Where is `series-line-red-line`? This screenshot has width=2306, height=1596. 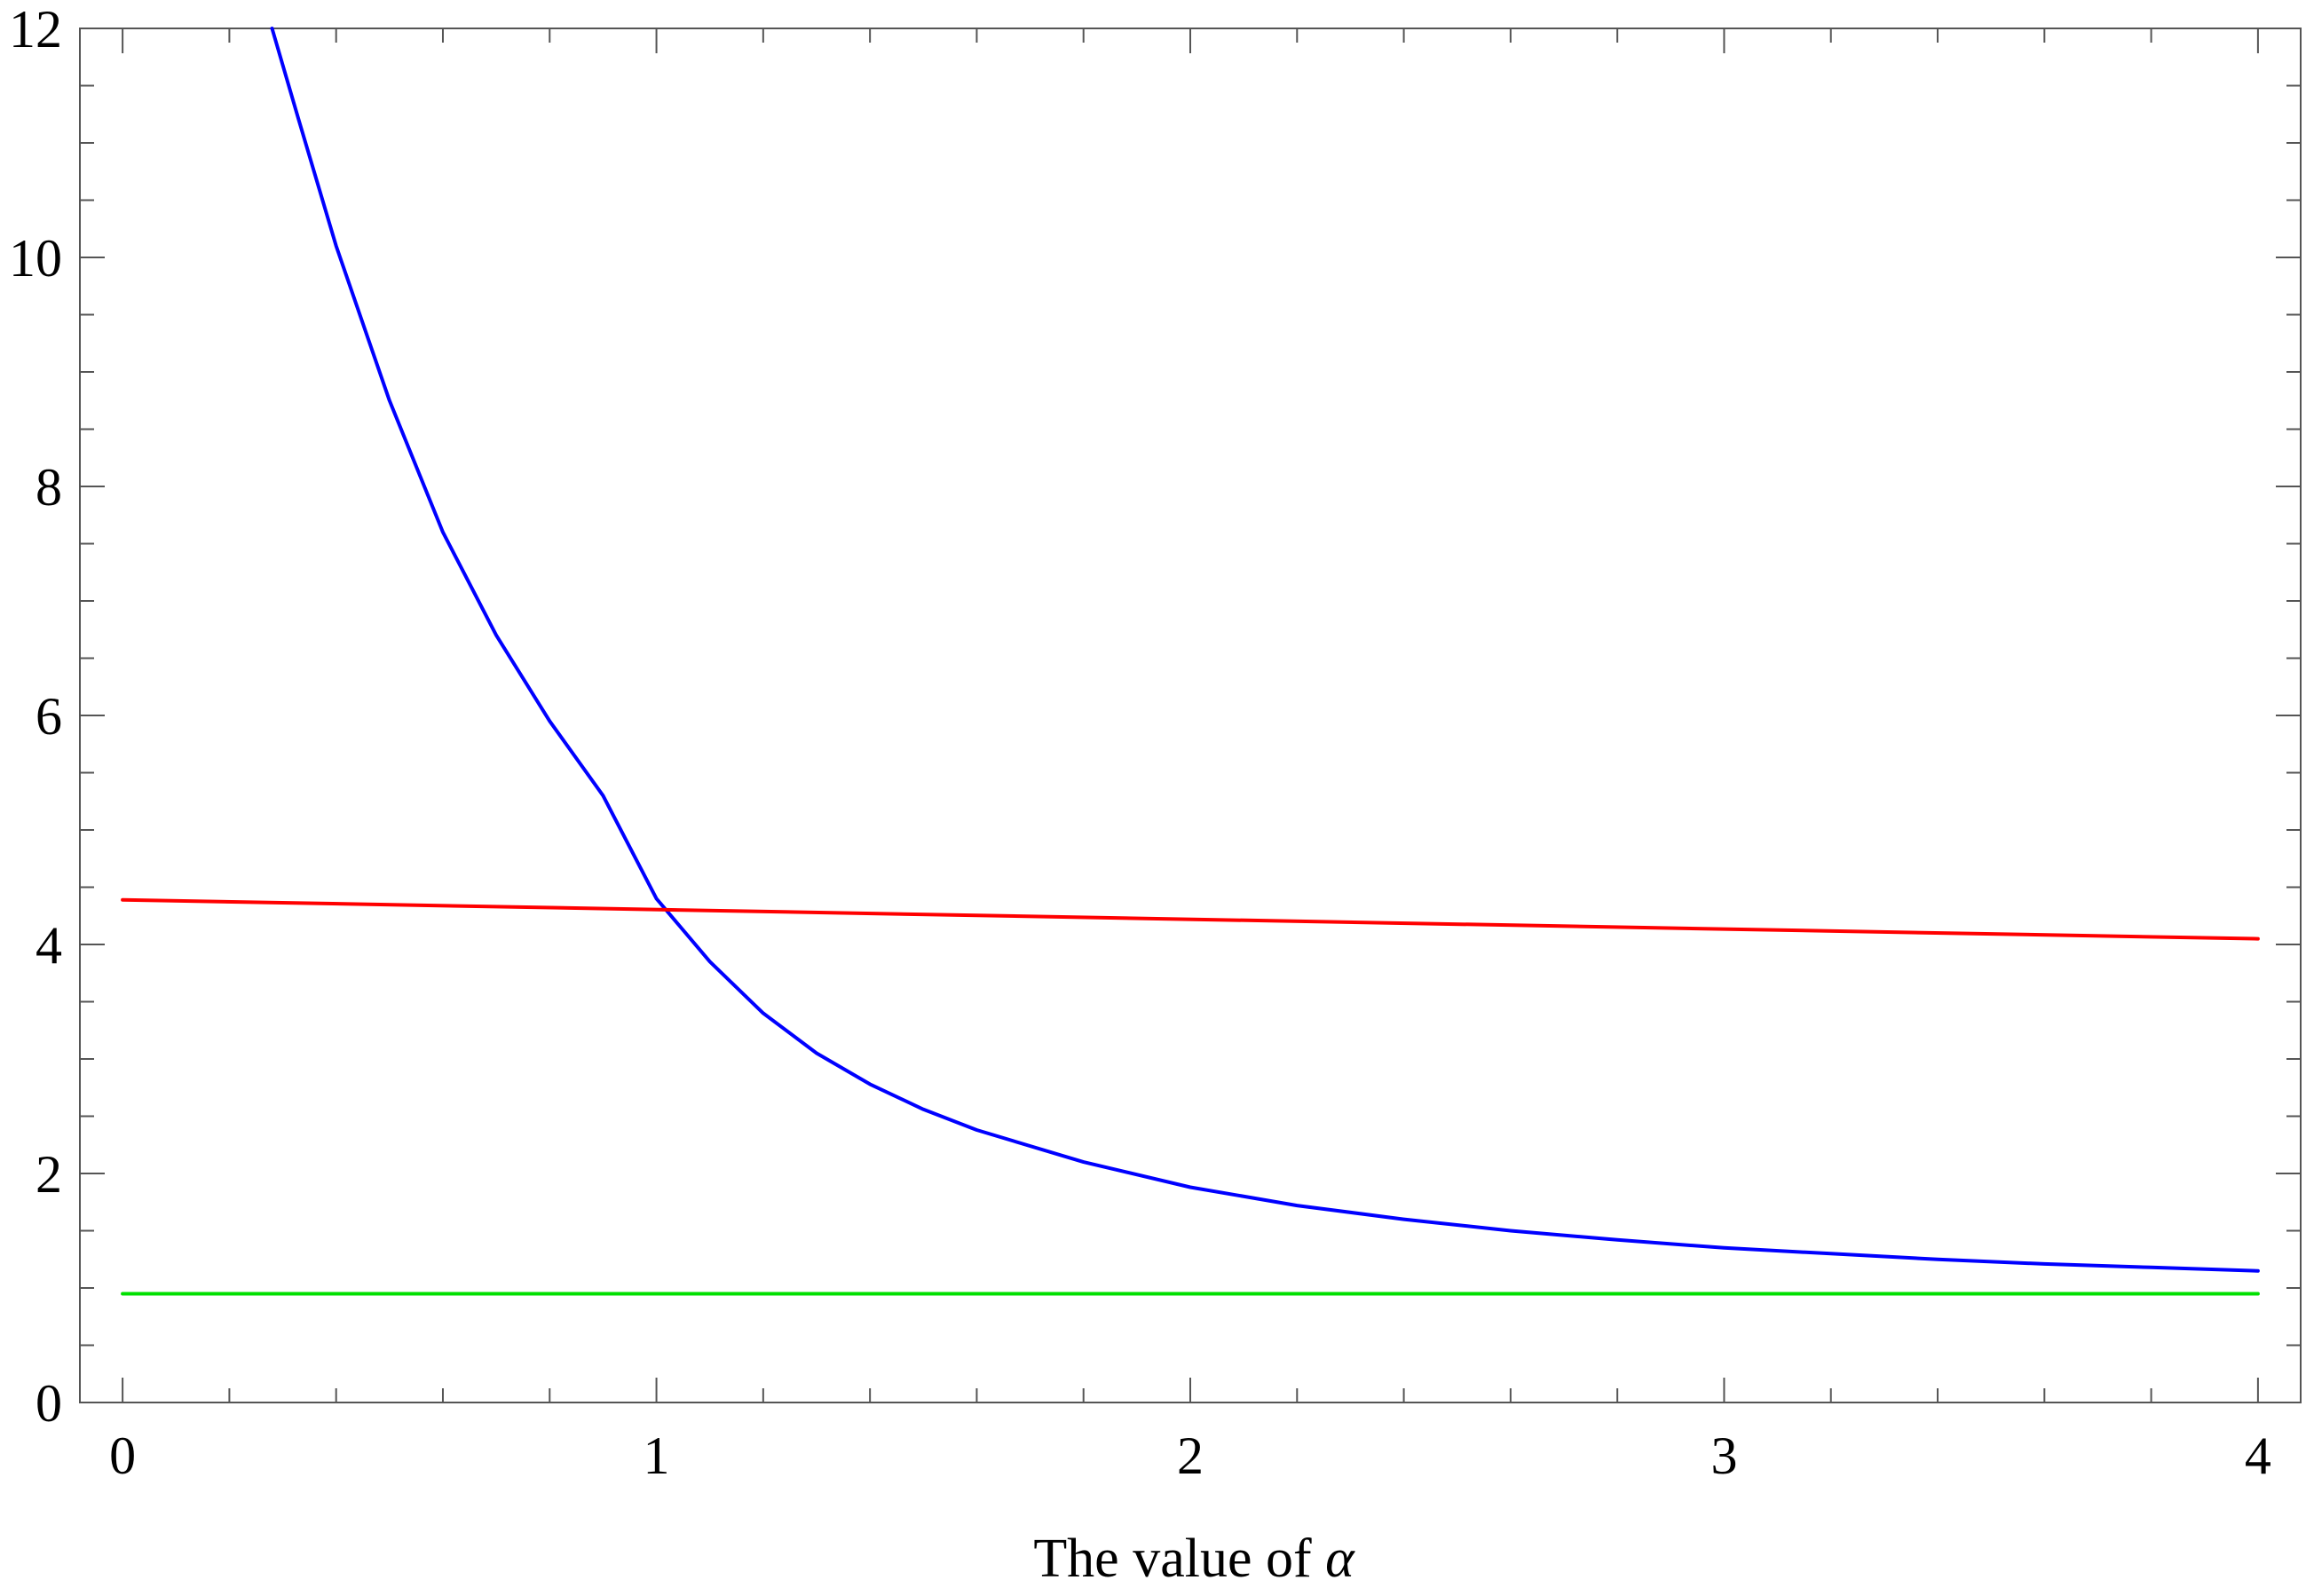 series-line-red-line is located at coordinates (1190, 919).